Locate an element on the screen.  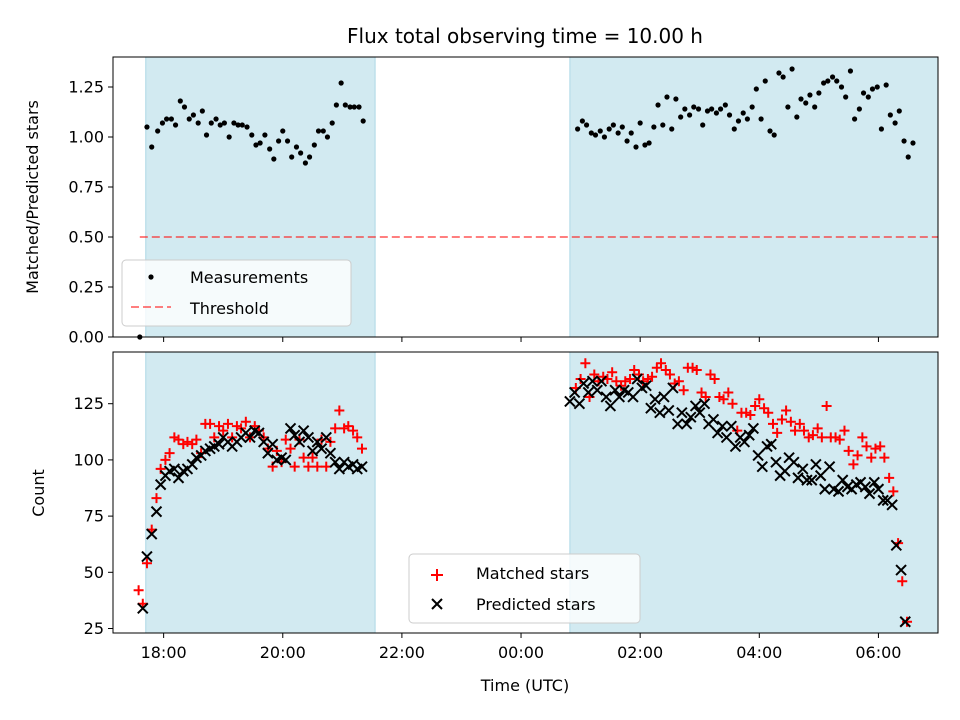
top-y-tick-label: 0.50 is located at coordinates (86, 237).